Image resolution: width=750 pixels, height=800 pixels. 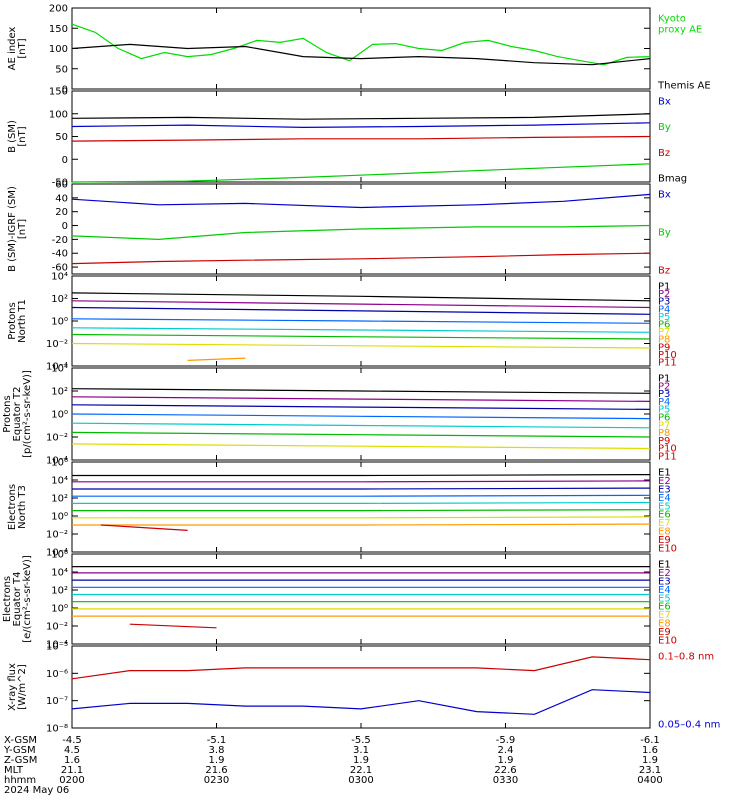 I want to click on y-tick-label: -20, so click(x=60, y=240).